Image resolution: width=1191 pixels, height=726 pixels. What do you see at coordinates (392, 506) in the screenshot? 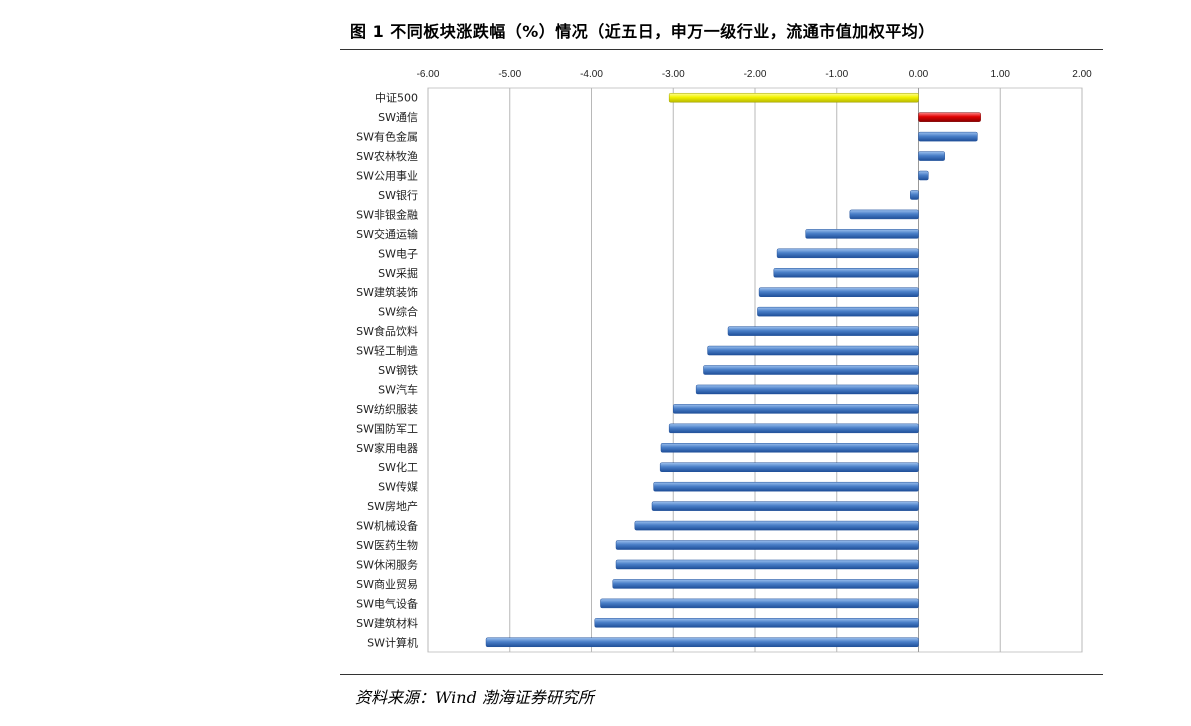
I see `category-label: SW房地产` at bounding box center [392, 506].